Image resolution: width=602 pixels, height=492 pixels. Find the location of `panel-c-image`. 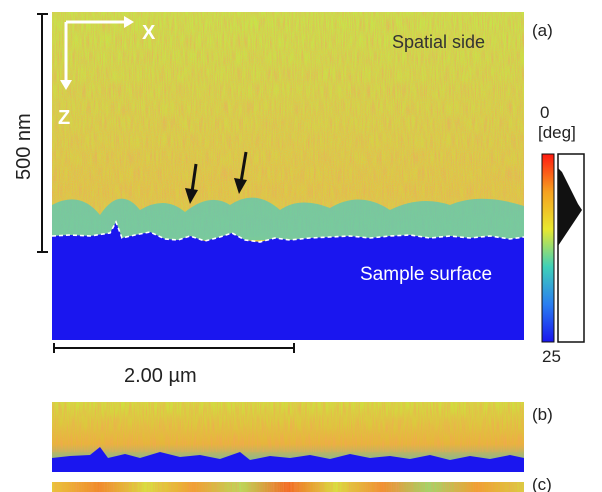

panel-c-image is located at coordinates (288, 487).